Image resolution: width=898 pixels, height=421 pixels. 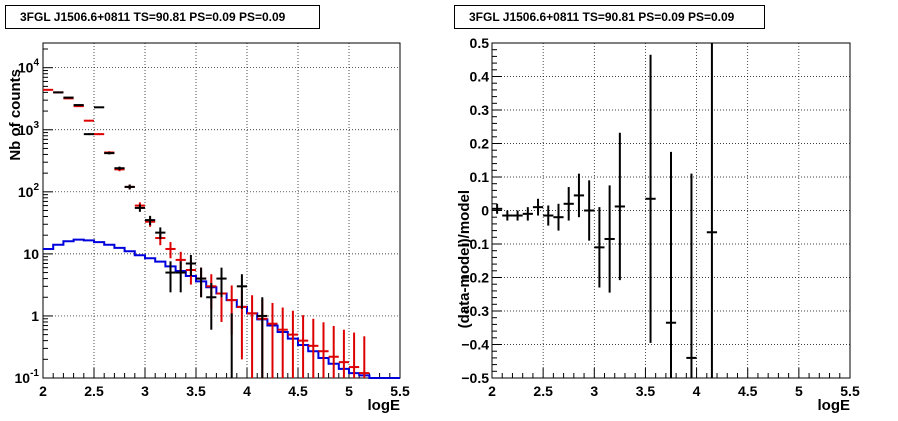 What do you see at coordinates (748, 391) in the screenshot?
I see `right-x-tick-label: 4.5` at bounding box center [748, 391].